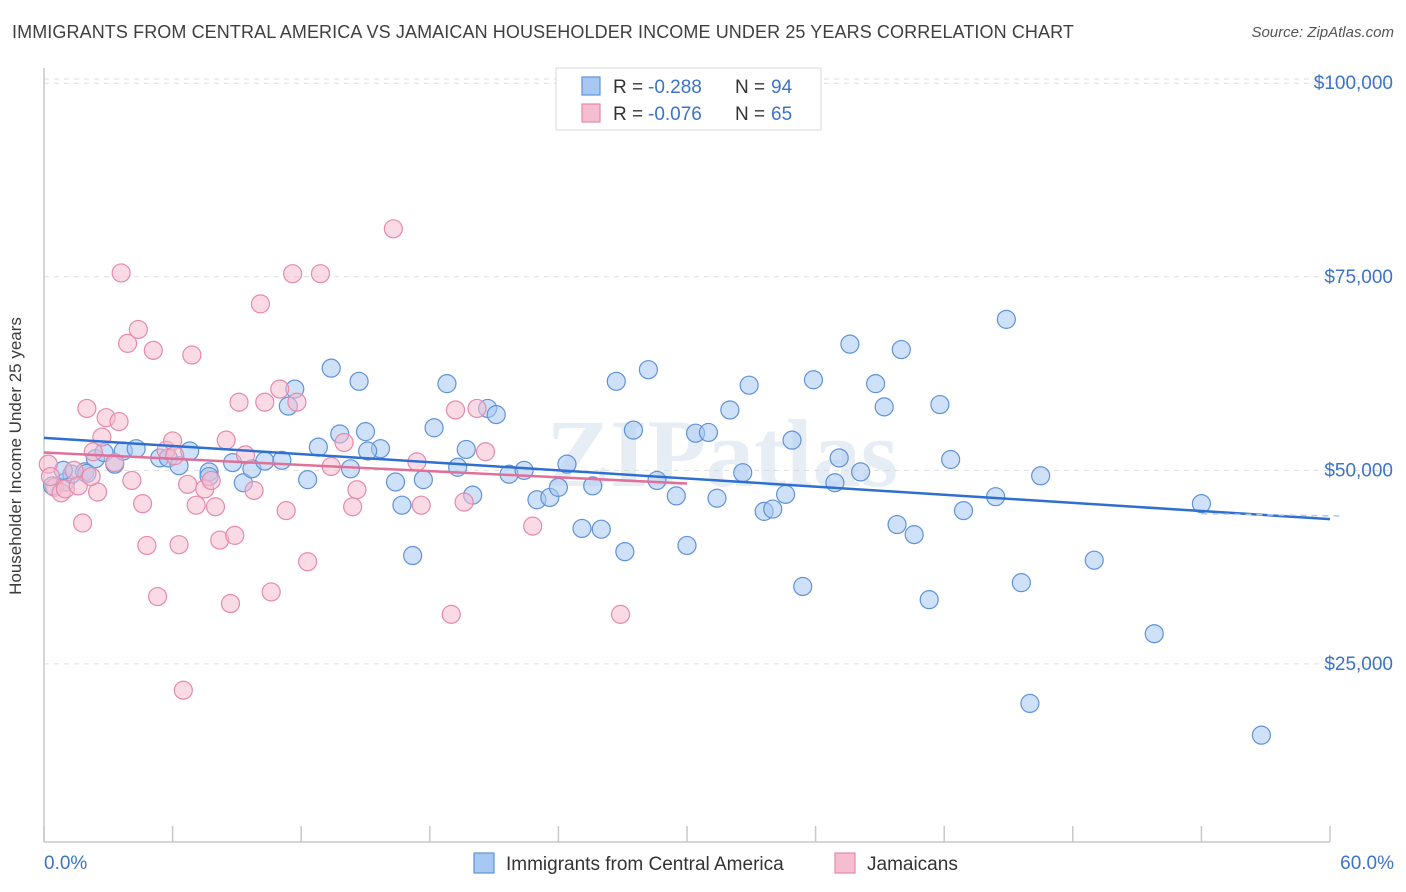 This screenshot has height=892, width=1406. I want to click on trend-line-jamaicans, so click(365, 468).